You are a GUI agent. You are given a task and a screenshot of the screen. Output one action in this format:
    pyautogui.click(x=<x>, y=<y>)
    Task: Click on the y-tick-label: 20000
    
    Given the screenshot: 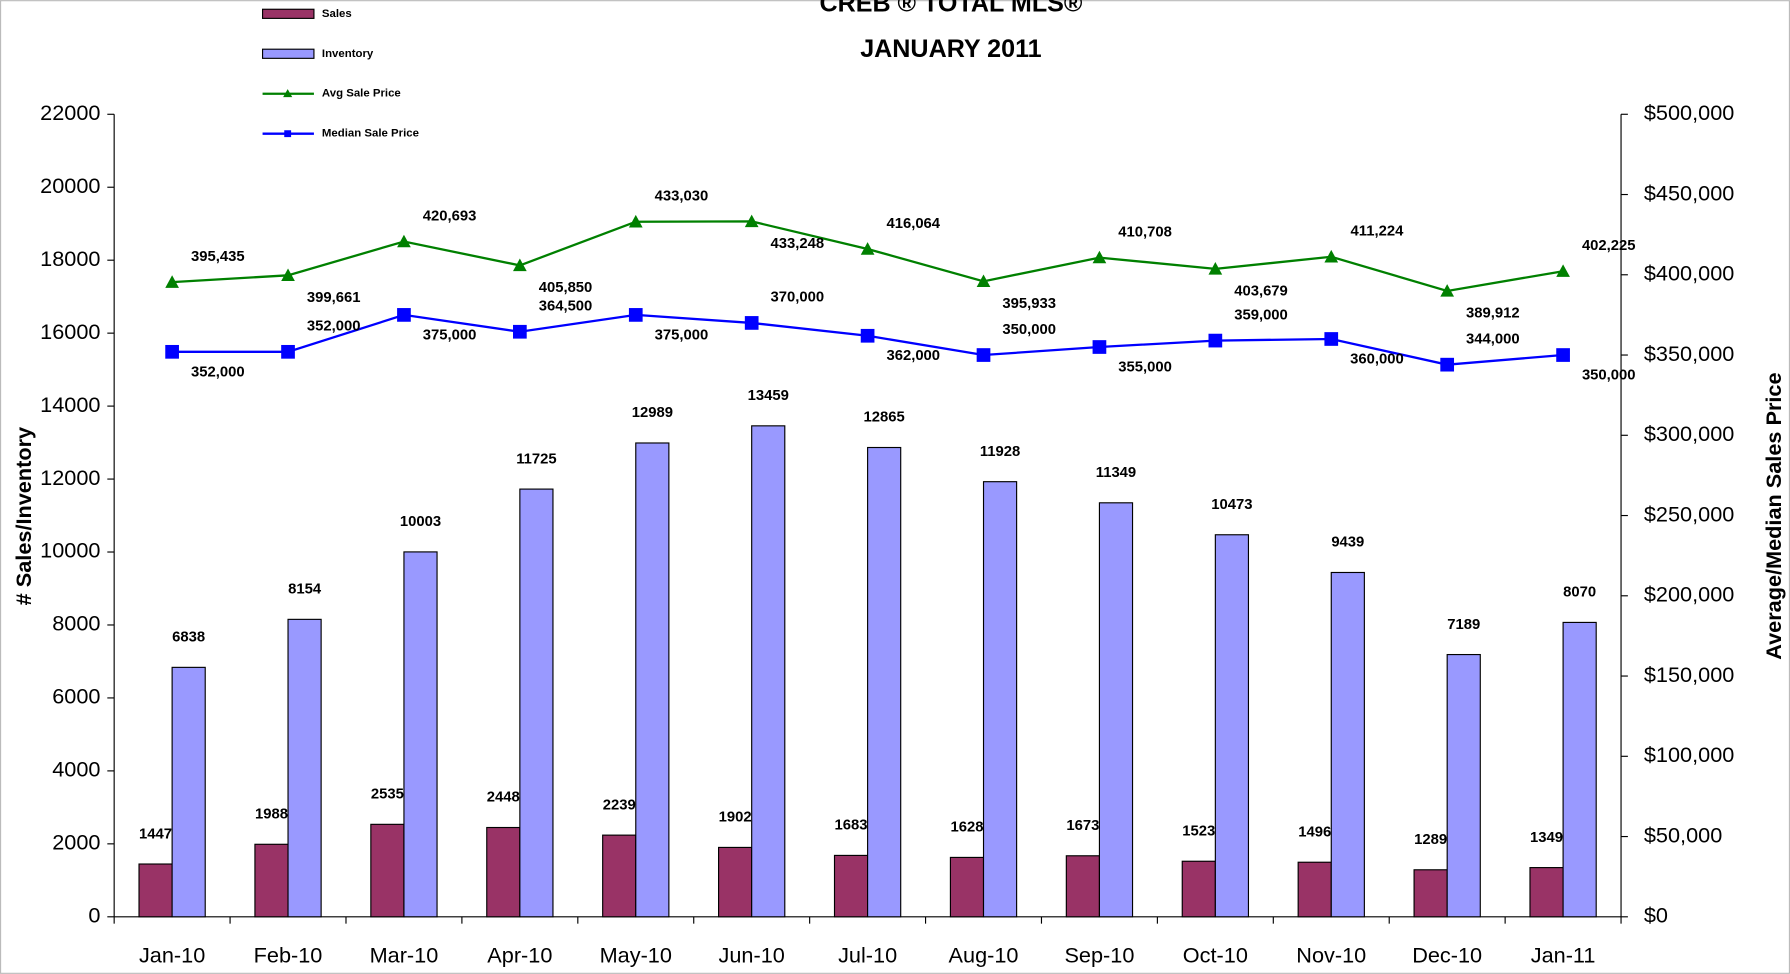 What is the action you would take?
    pyautogui.click(x=70, y=185)
    